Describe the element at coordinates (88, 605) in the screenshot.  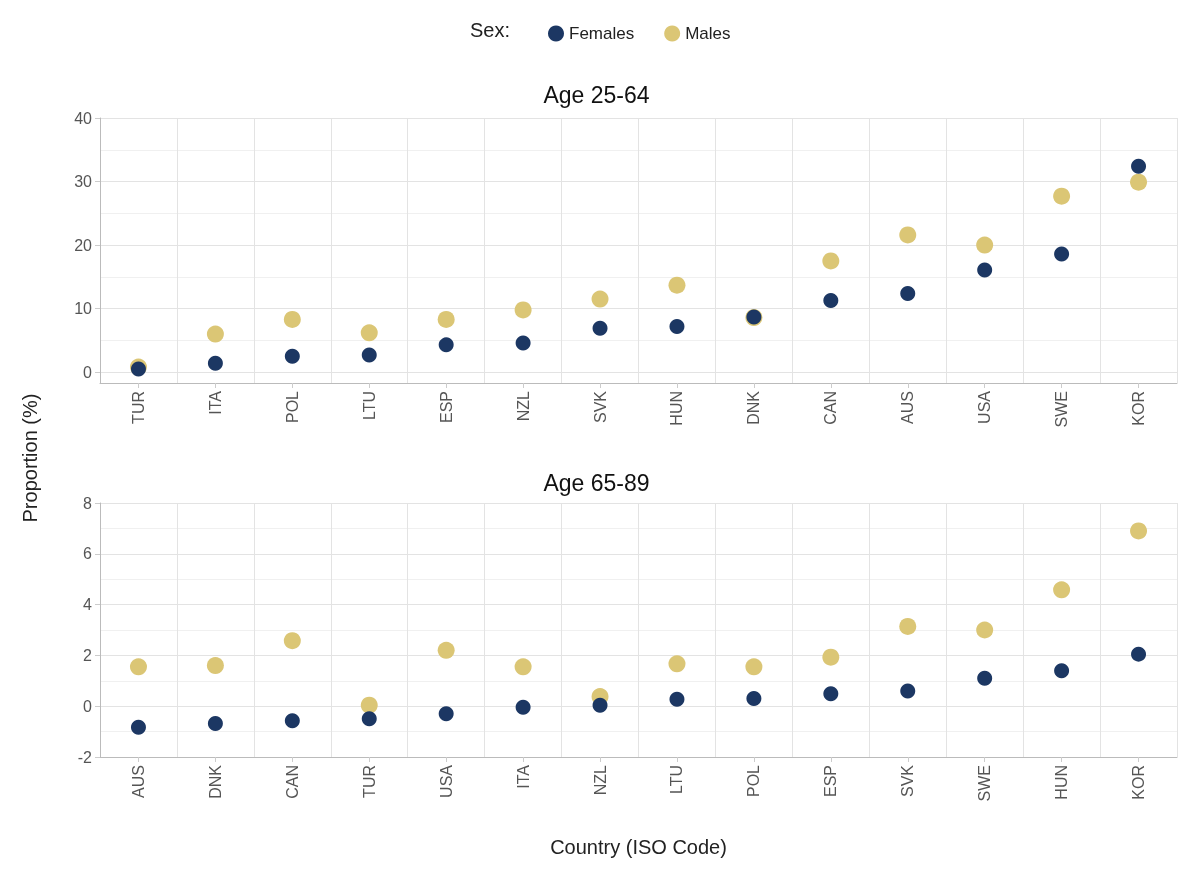
I see `y-tick-label: 4` at that location.